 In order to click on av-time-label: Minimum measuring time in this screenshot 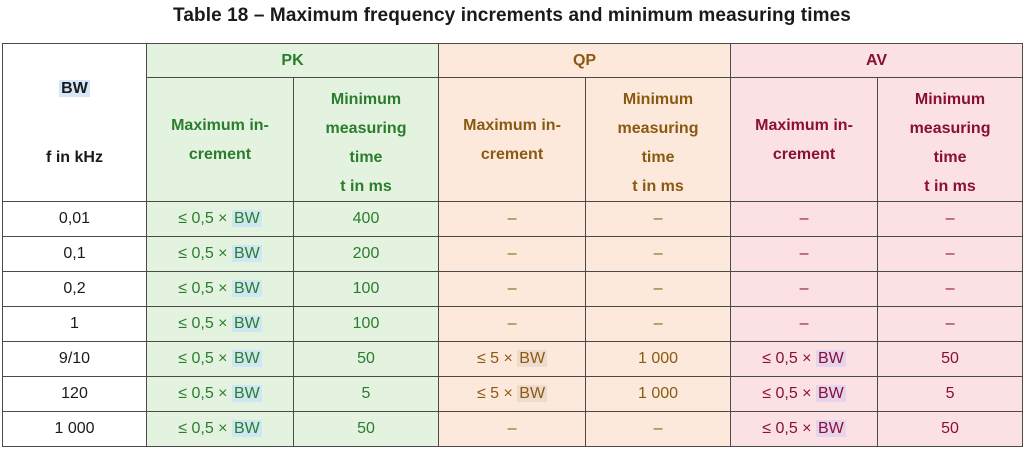, I will do `click(950, 128)`.